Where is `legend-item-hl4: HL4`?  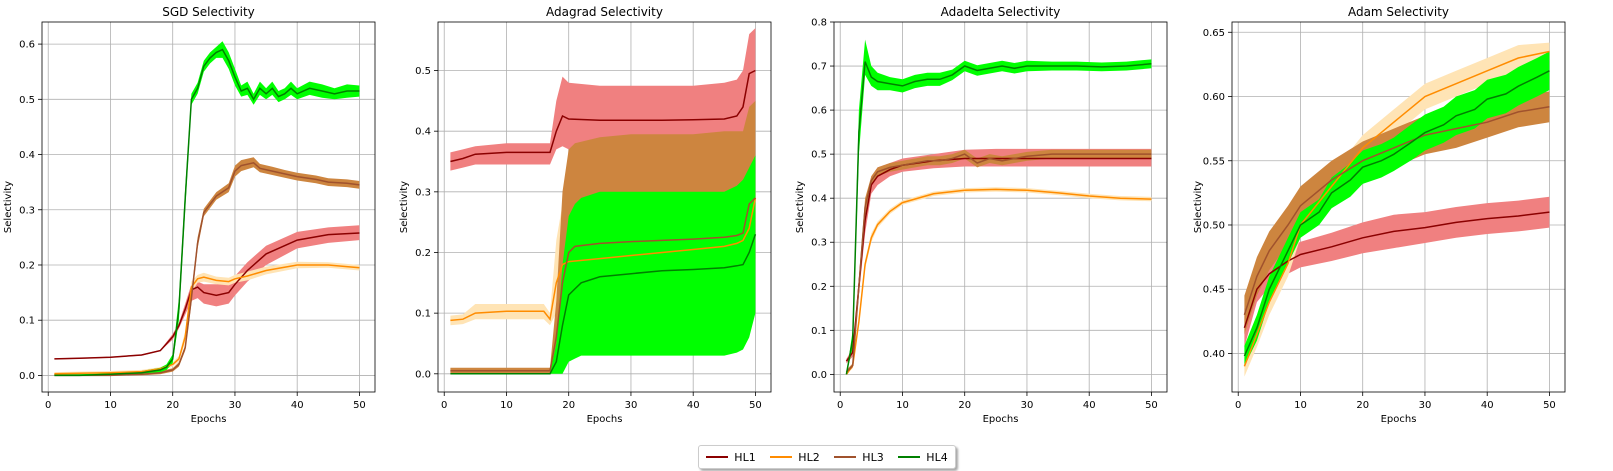 legend-item-hl4: HL4 is located at coordinates (923, 457).